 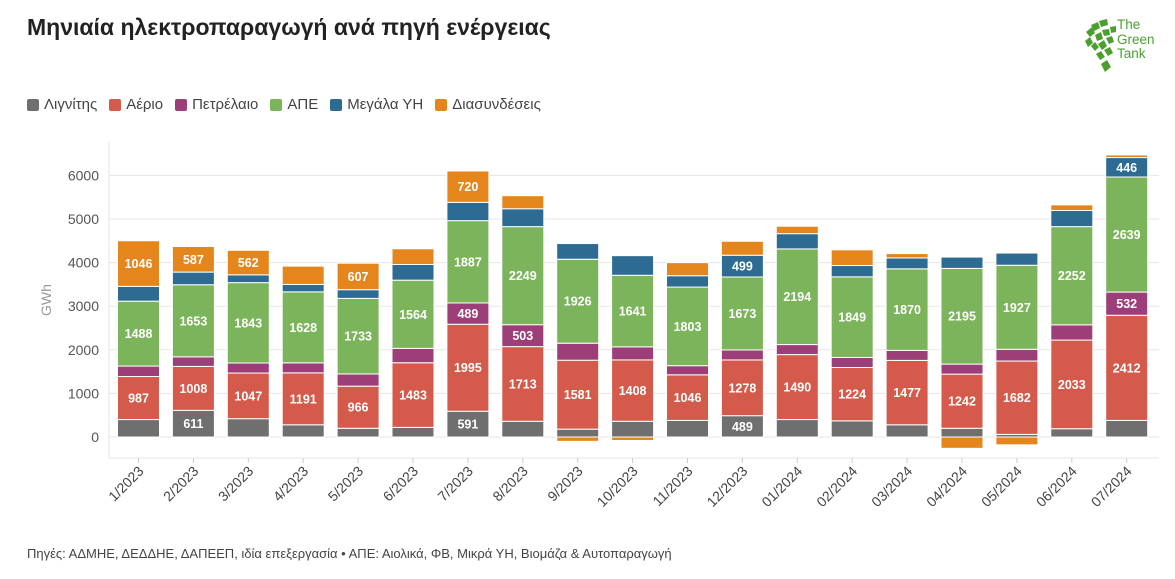 What do you see at coordinates (467, 314) in the screenshot?
I see `bar-value-label: 489` at bounding box center [467, 314].